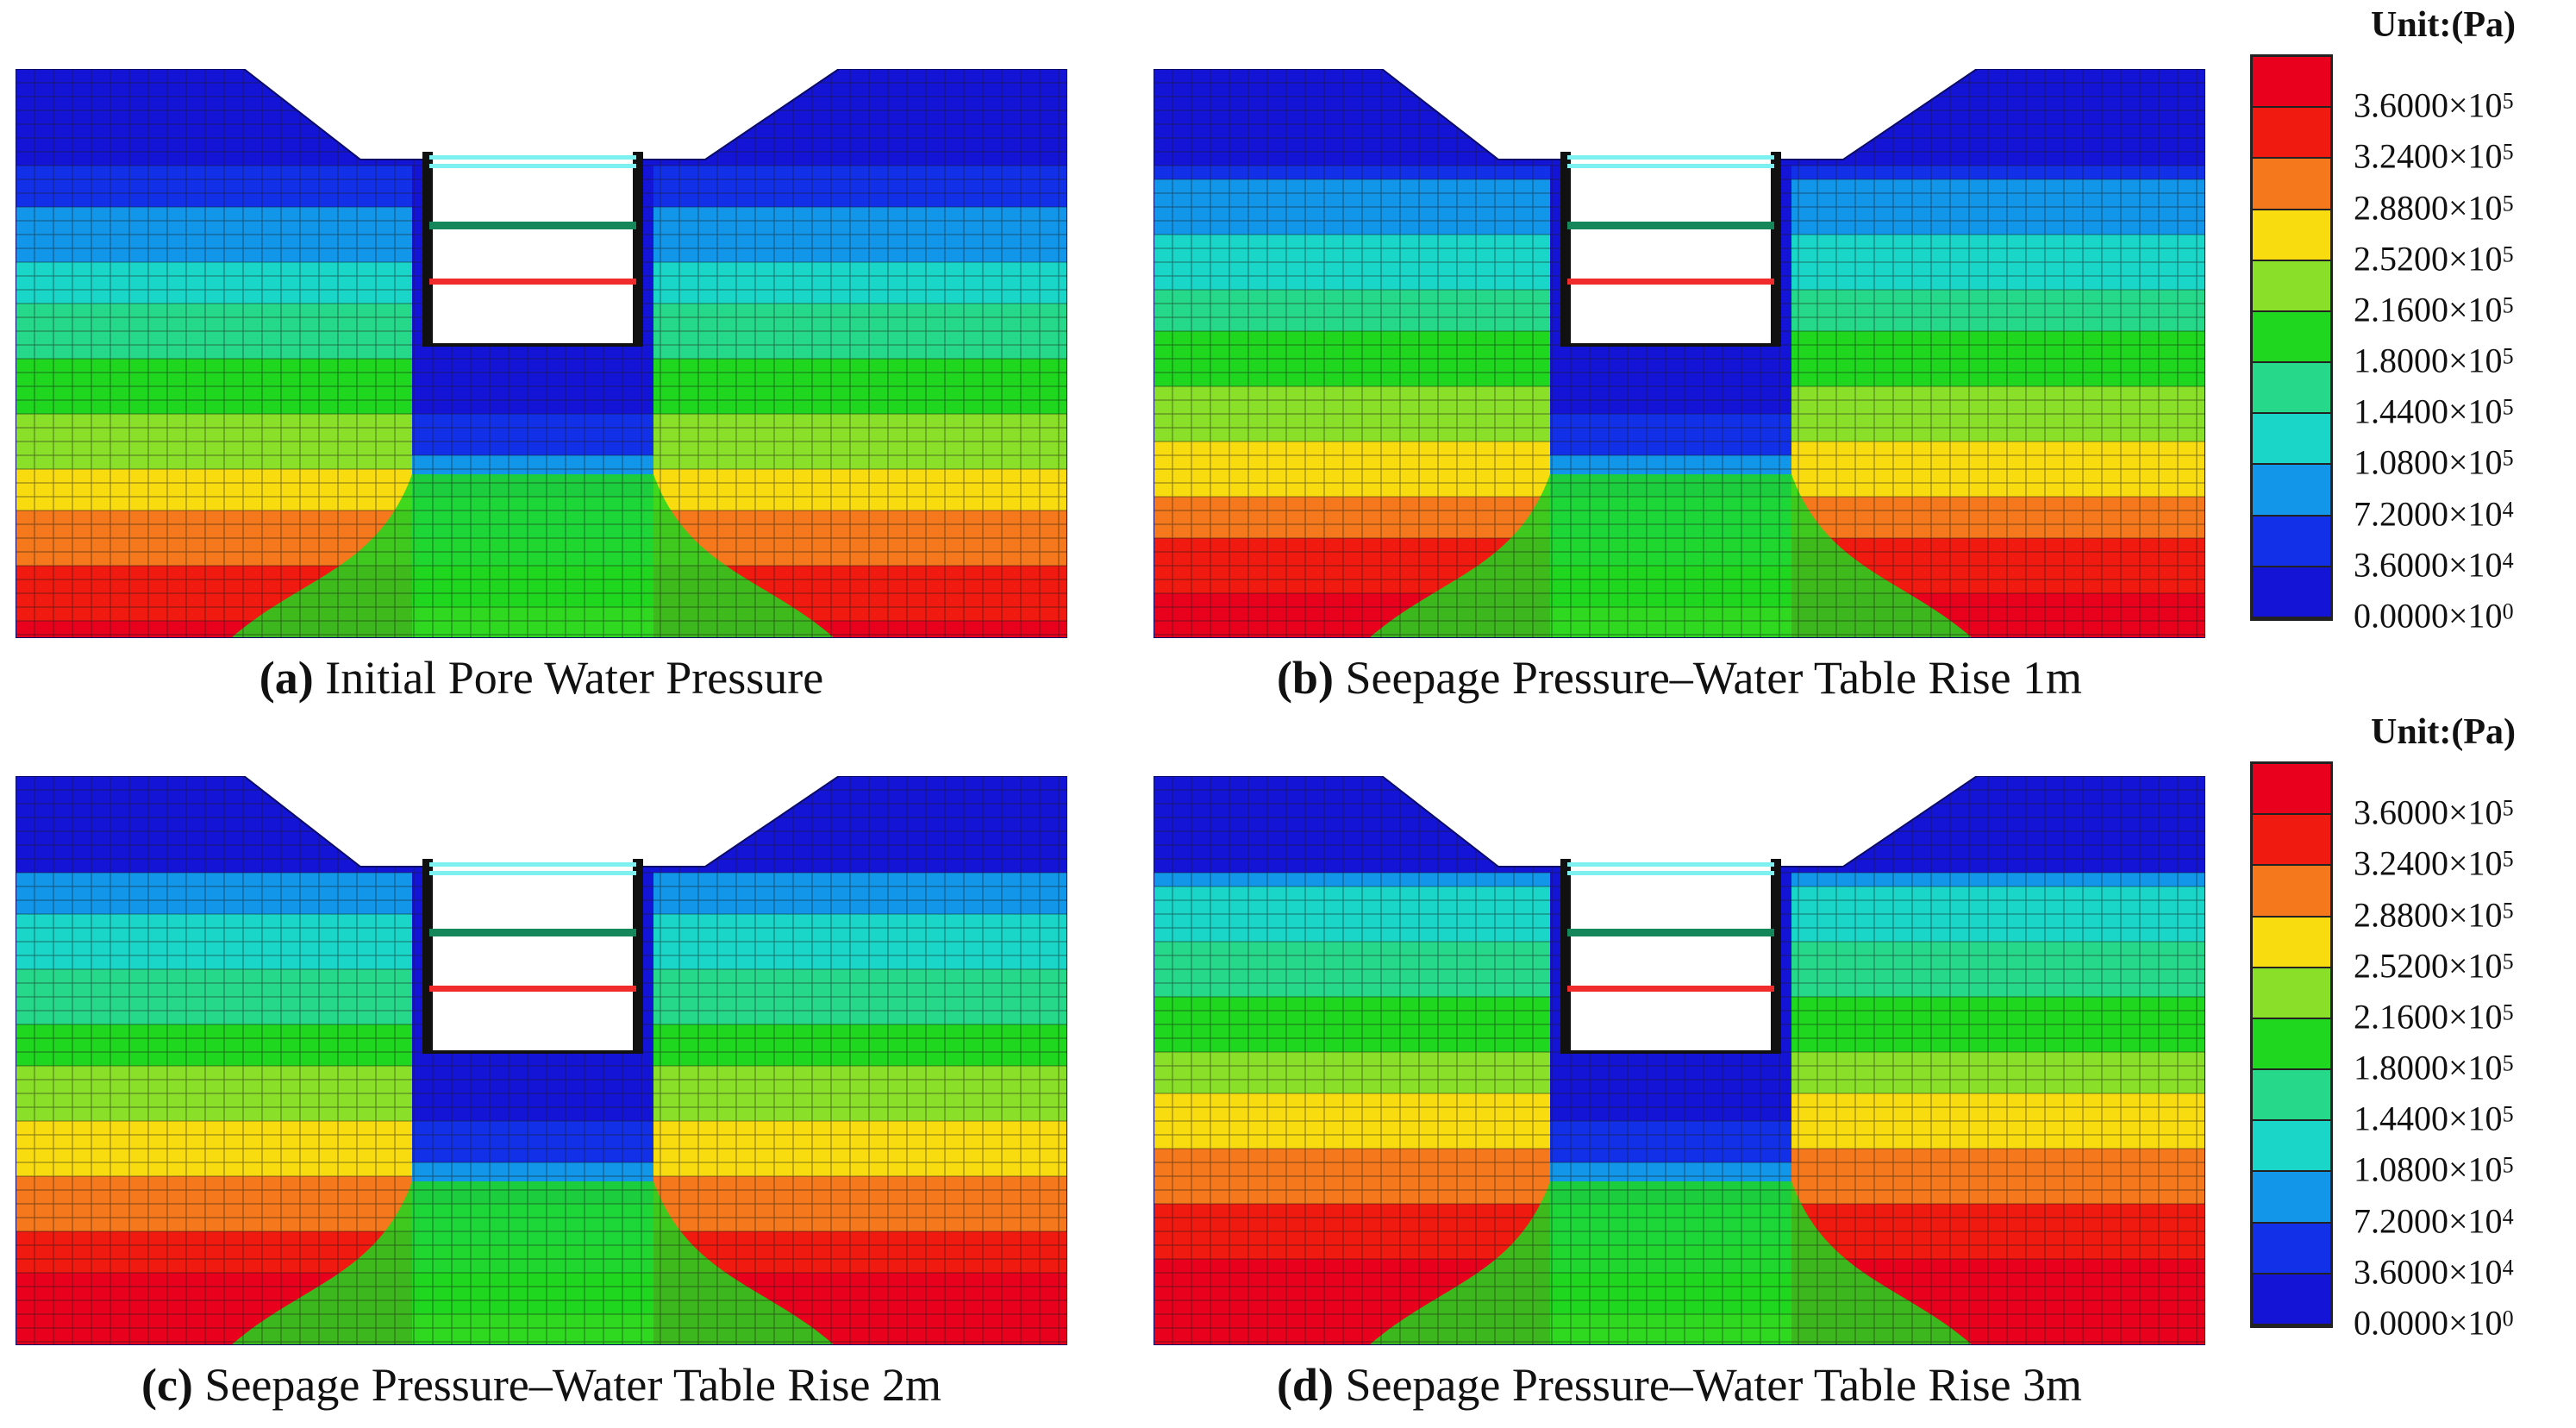  What do you see at coordinates (2508, 561) in the screenshot?
I see `tick-exponent: 4` at bounding box center [2508, 561].